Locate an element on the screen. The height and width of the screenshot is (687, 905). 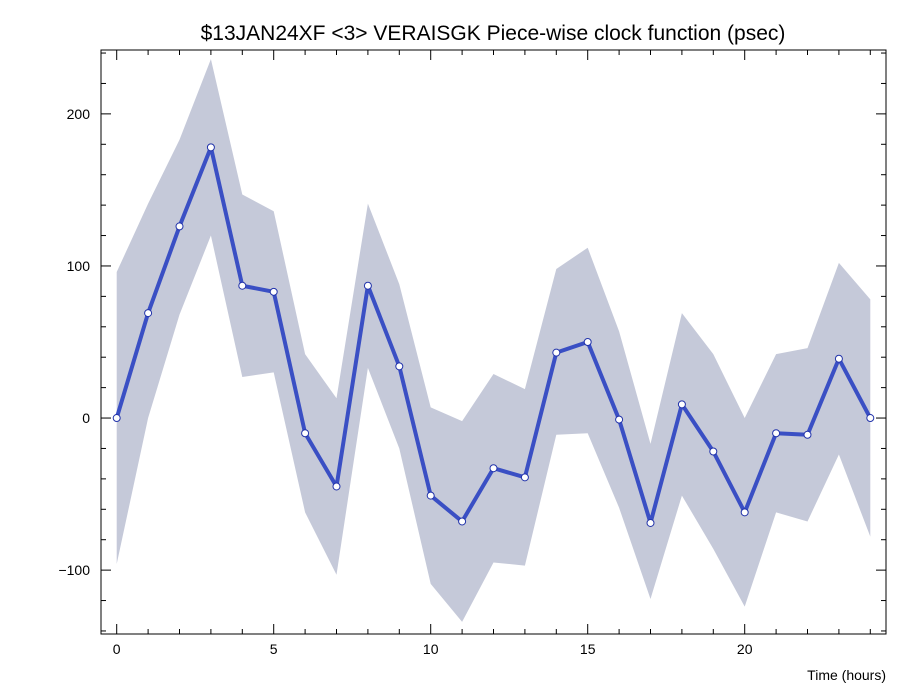
x-tick-labels: 0 5 10 15 20 is located at coordinates (433, 649).